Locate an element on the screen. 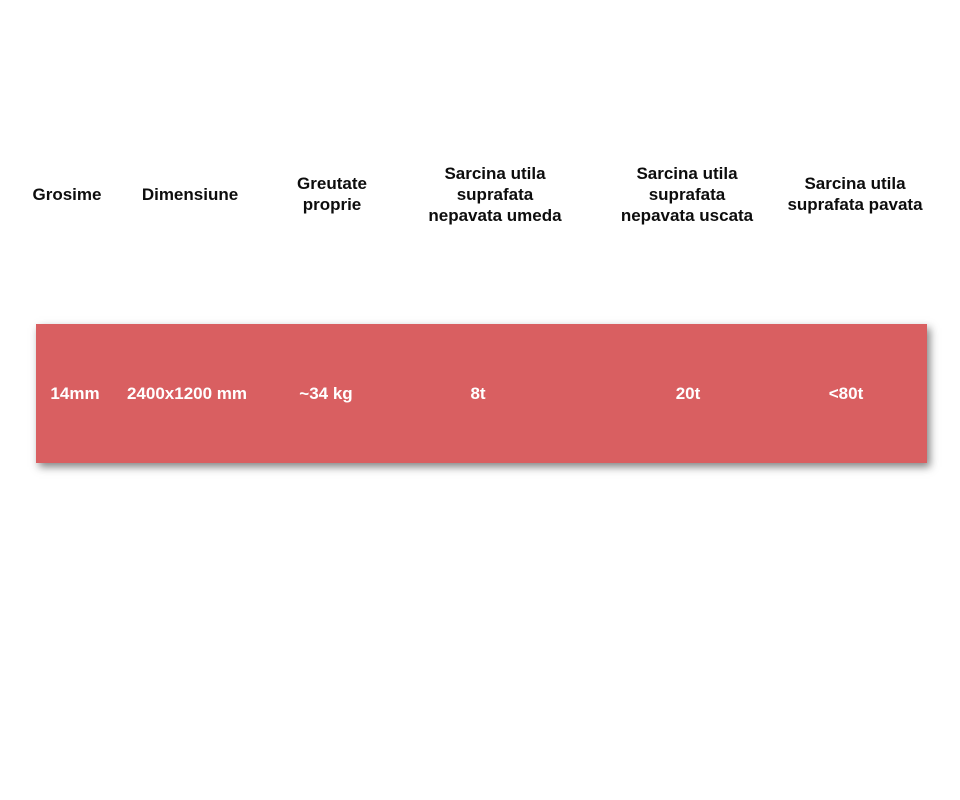 The image size is (960, 800). cell-grosime-value: 14mm is located at coordinates (75, 393).